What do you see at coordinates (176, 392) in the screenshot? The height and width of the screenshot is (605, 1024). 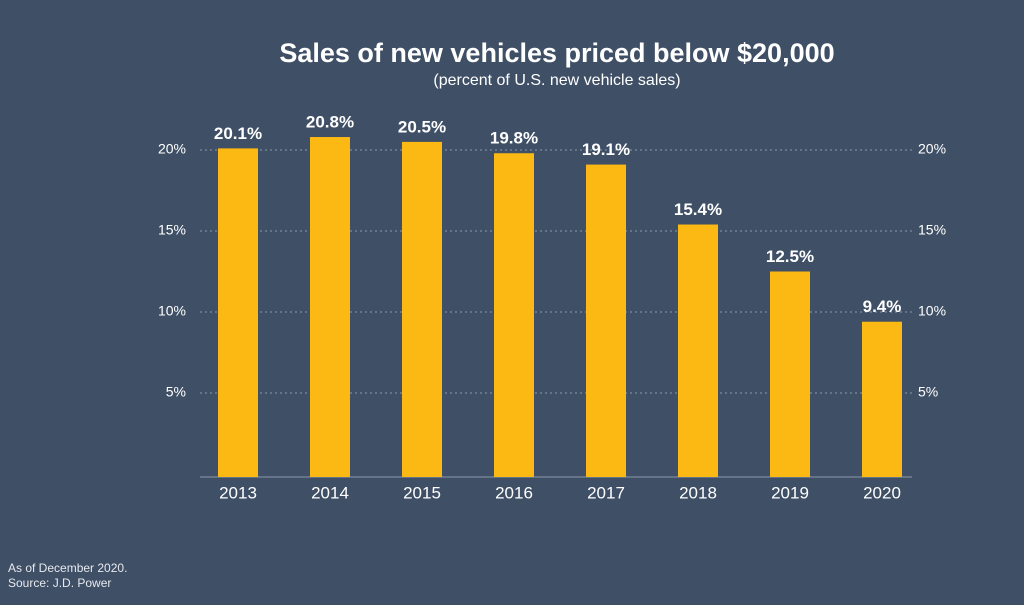 I see `y-tick-label: 5%` at bounding box center [176, 392].